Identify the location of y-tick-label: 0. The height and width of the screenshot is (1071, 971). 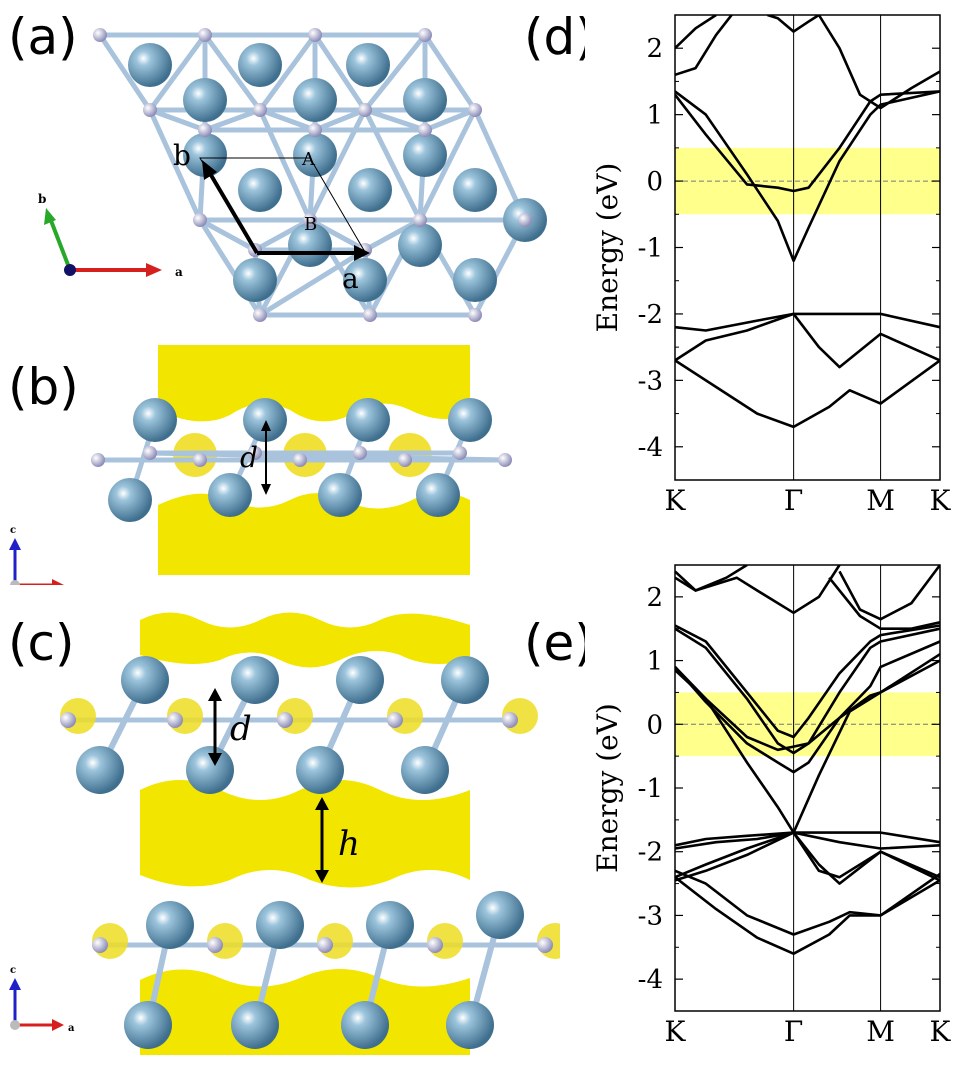
(654, 725).